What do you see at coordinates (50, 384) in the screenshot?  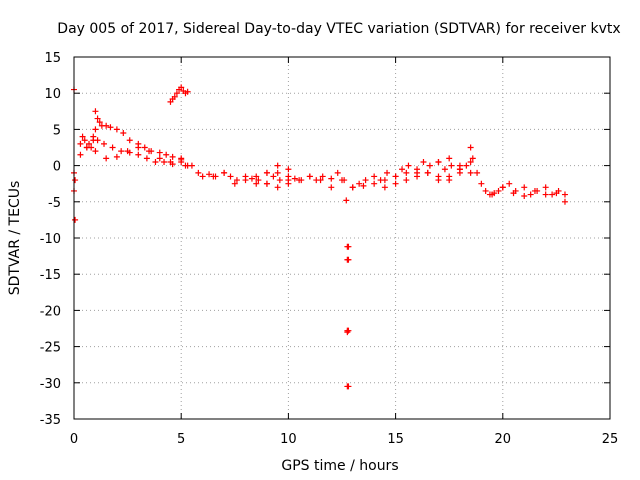 I see `y-tick-label: -30` at bounding box center [50, 384].